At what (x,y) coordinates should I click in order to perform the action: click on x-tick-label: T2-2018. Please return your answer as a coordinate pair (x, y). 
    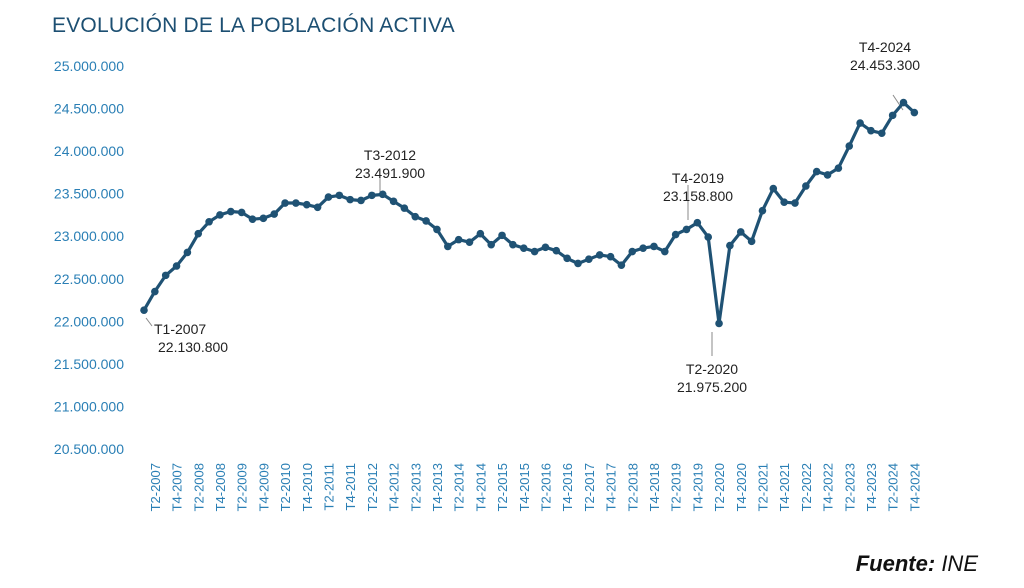
    Looking at the image, I should click on (632, 487).